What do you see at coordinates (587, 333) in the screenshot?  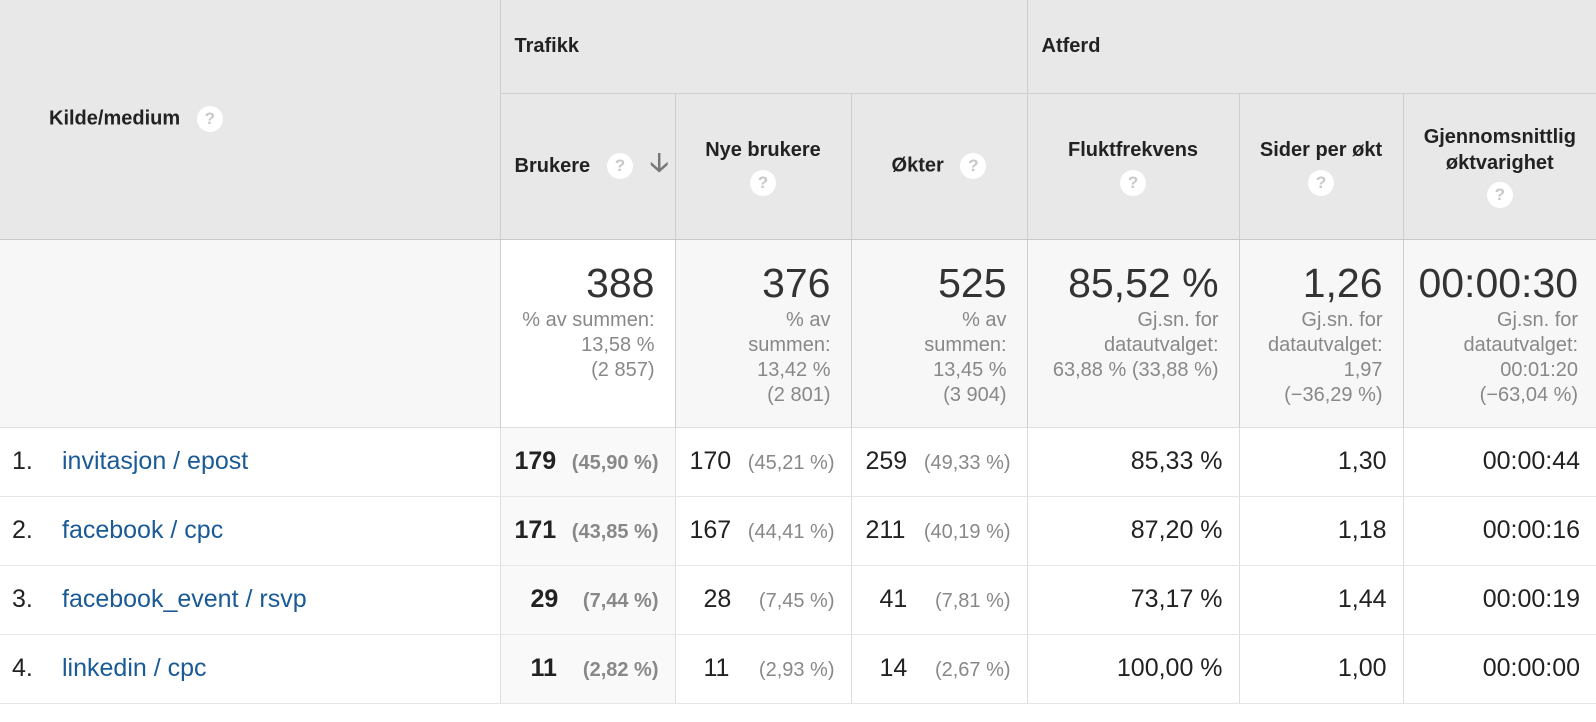 I see `total-users: 388 % av summen: 13,58 % (2 857)` at bounding box center [587, 333].